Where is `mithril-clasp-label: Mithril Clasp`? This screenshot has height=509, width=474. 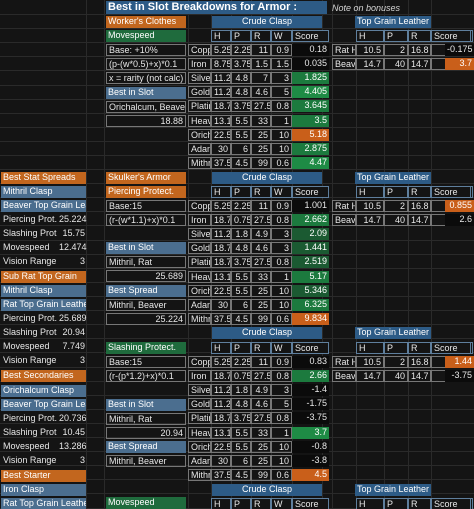 mithril-clasp-label: Mithril Clasp is located at coordinates (43, 192).